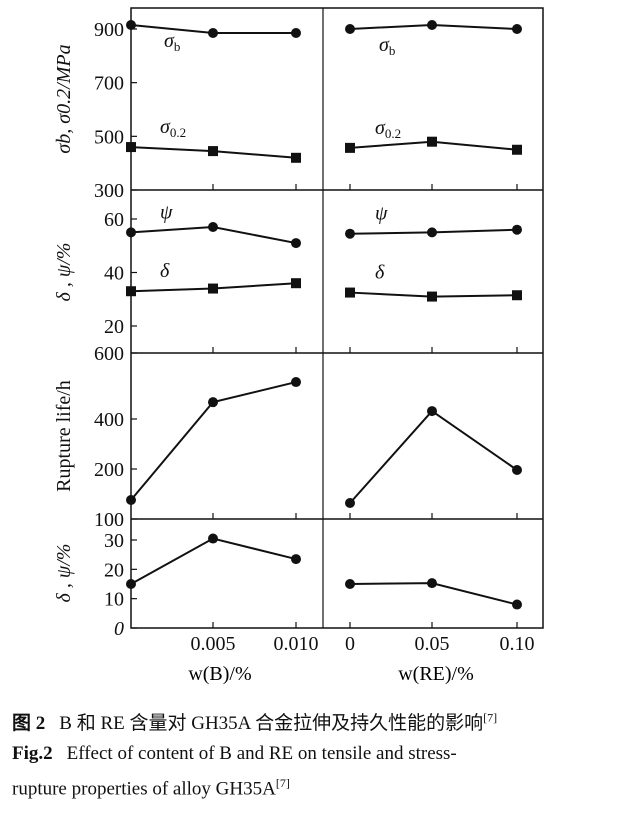  I want to click on x-axis-labels: w(B)/% w(RE)/%, so click(331, 674).